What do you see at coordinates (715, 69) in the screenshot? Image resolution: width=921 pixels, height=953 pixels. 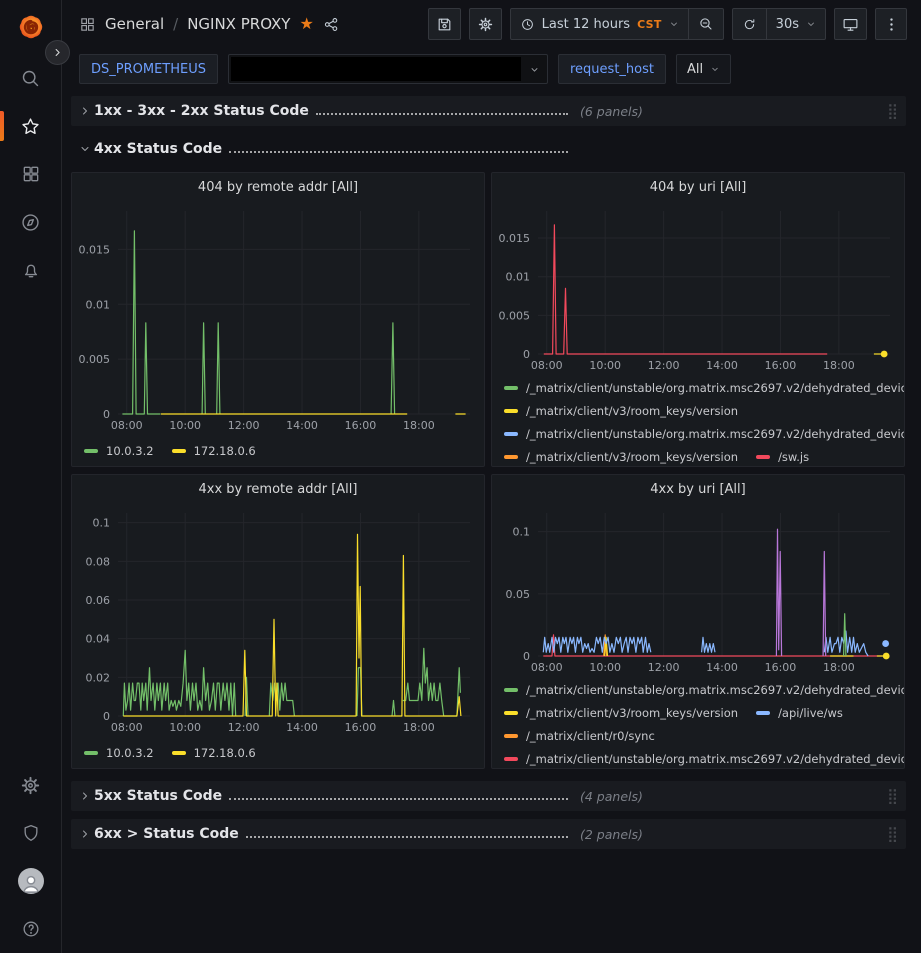 I see `chevron-down-icon` at bounding box center [715, 69].